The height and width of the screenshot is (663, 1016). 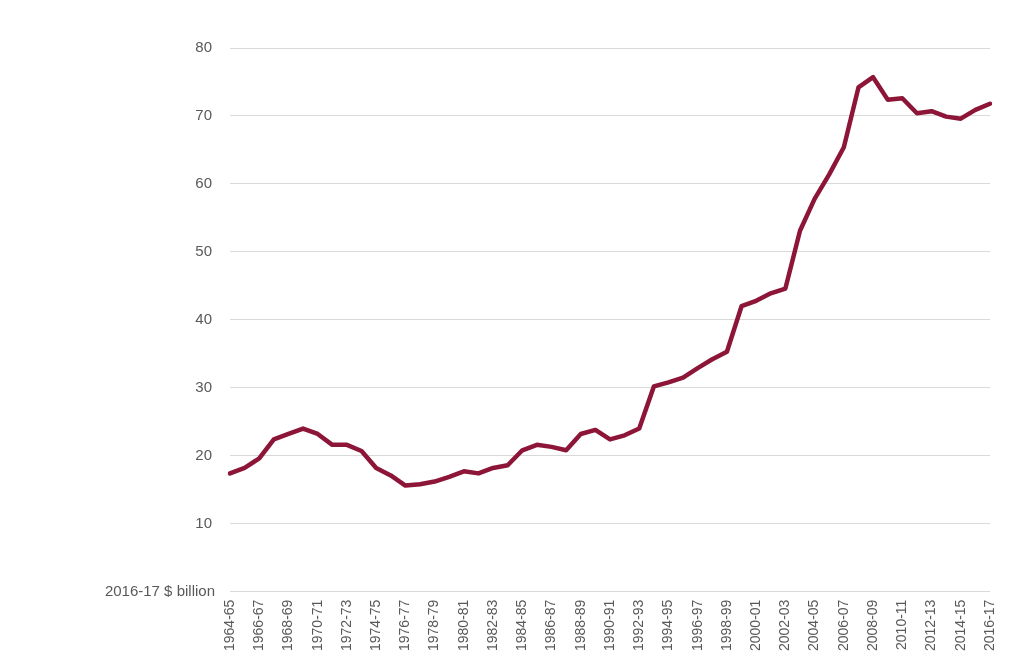 What do you see at coordinates (203, 454) in the screenshot?
I see `y-tick-label: 20` at bounding box center [203, 454].